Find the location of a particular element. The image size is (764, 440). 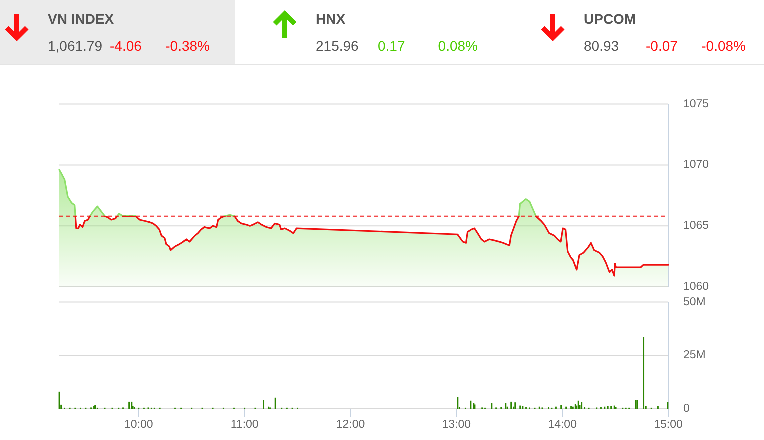

x-tick-label: 10:00 is located at coordinates (139, 425).